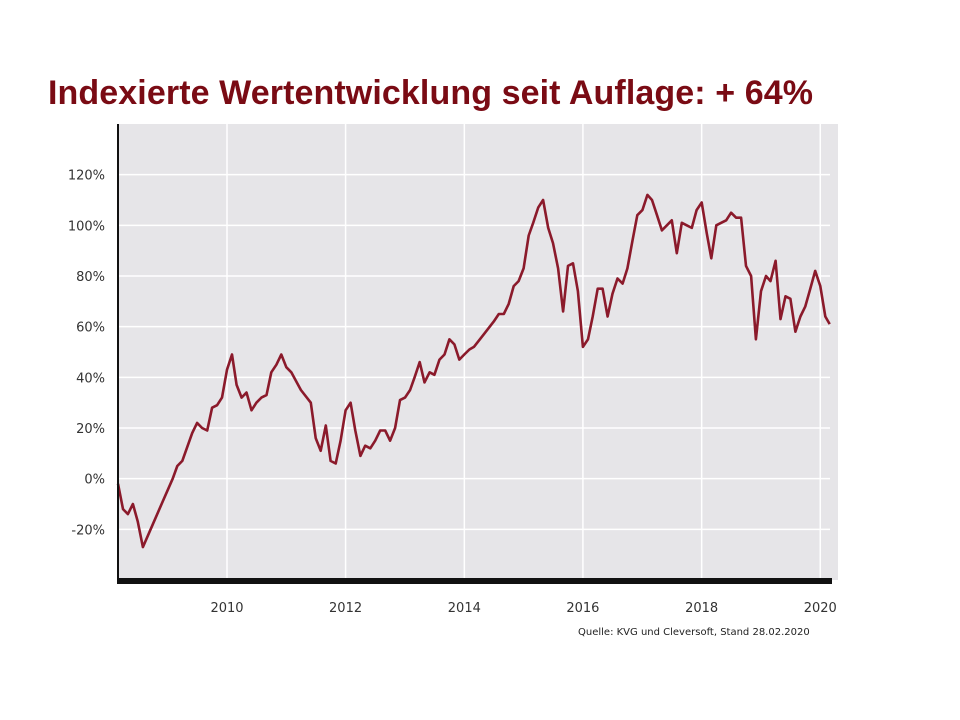 The height and width of the screenshot is (720, 960). Describe the element at coordinates (701, 608) in the screenshot. I see `x-tick-label: 2018` at that location.